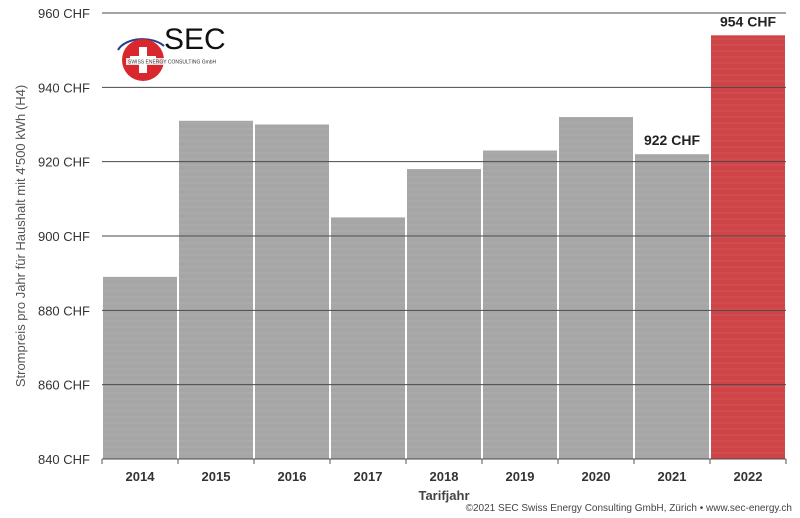 The width and height of the screenshot is (800, 518). I want to click on bar-2022, so click(748, 247).